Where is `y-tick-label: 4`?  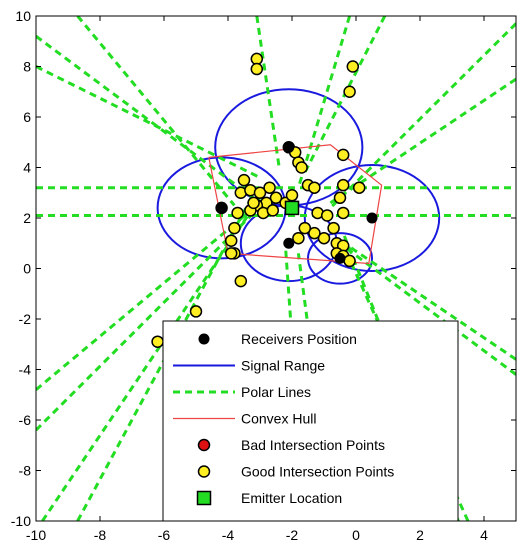
y-tick-label: 4 is located at coordinates (27, 168).